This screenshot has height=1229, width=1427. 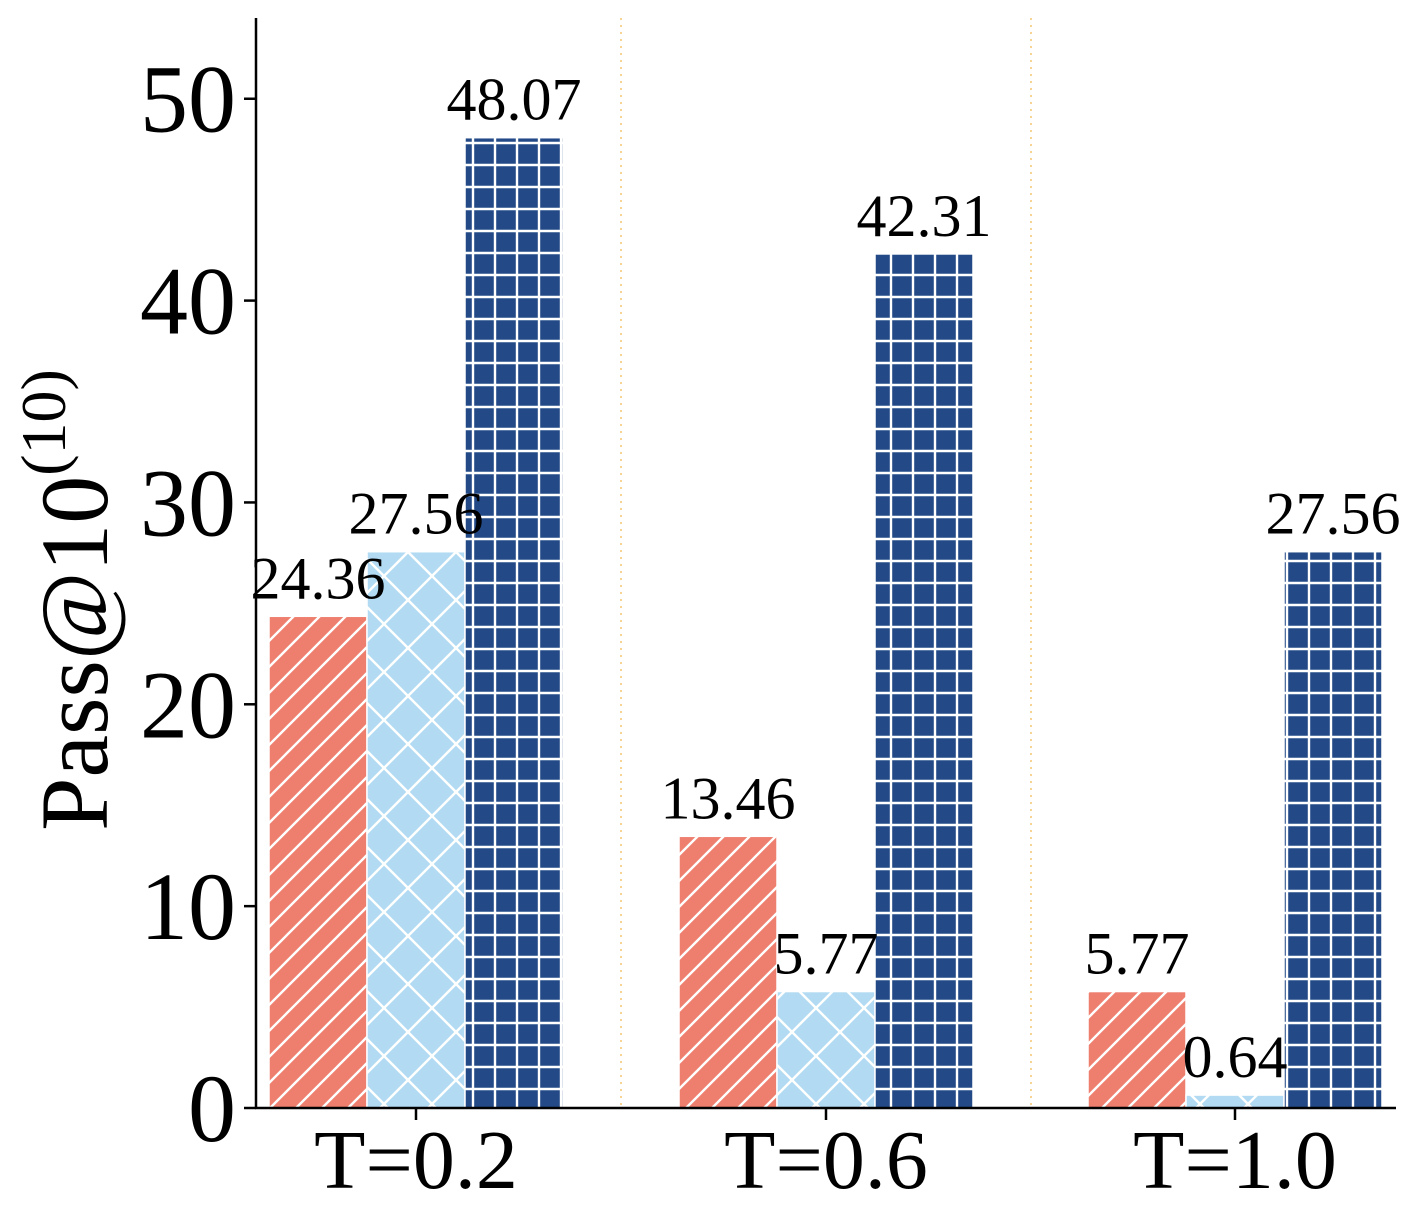 I want to click on value-label-series1-T10: 5.77, so click(x=1137, y=954).